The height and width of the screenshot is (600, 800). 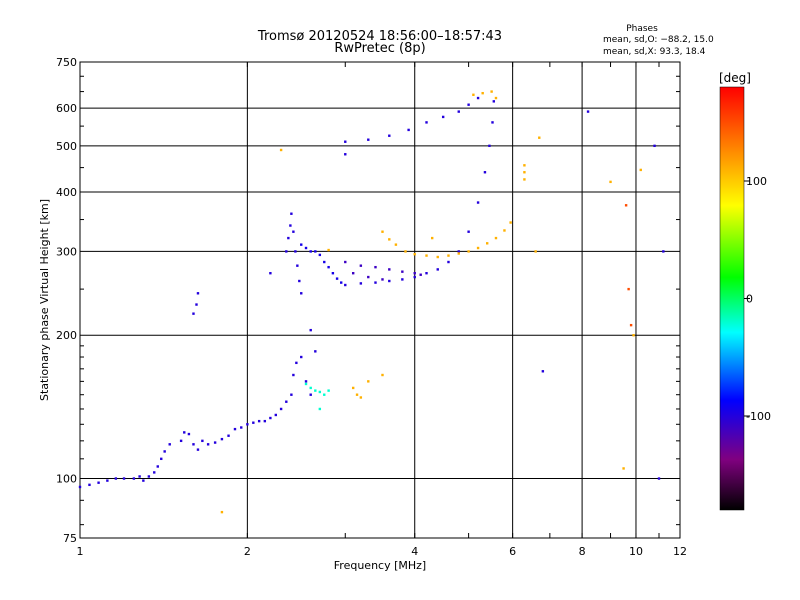 What do you see at coordinates (70, 538) in the screenshot?
I see `y-tick-label: 75` at bounding box center [70, 538].